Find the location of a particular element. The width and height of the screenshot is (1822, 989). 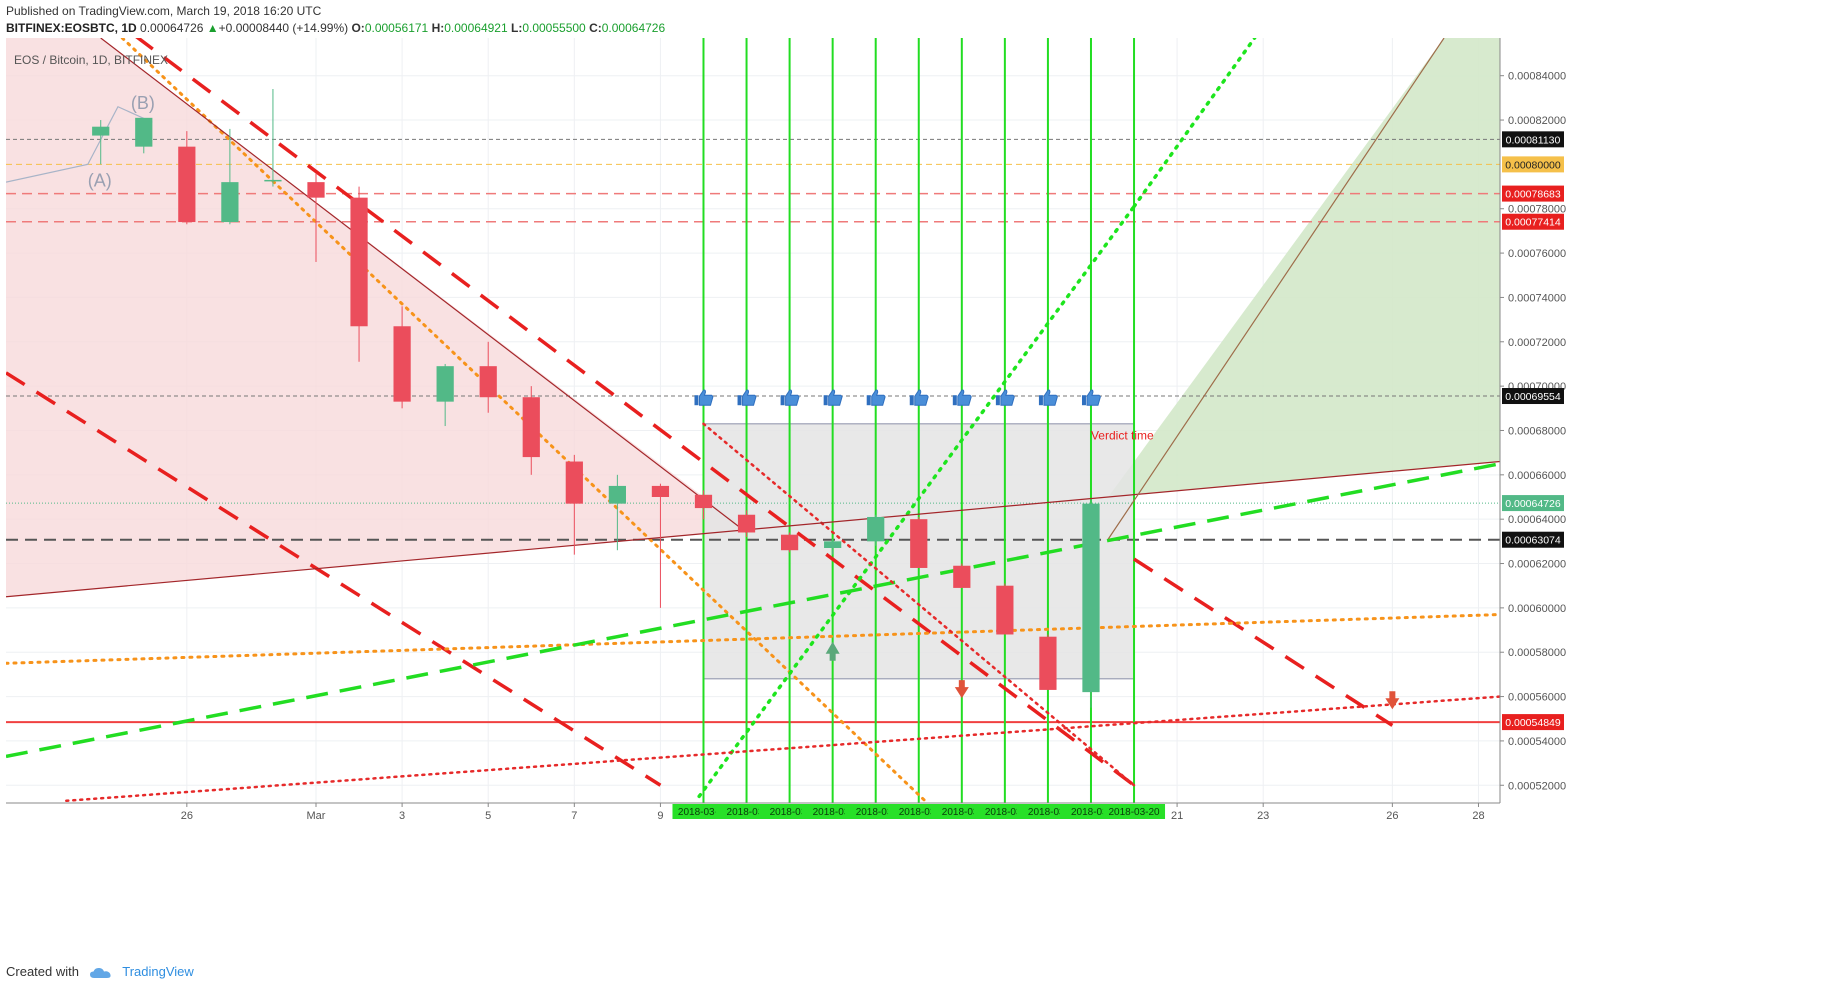

symbol-name: BITFINEX:EOSBTC, 1D is located at coordinates (71, 28).